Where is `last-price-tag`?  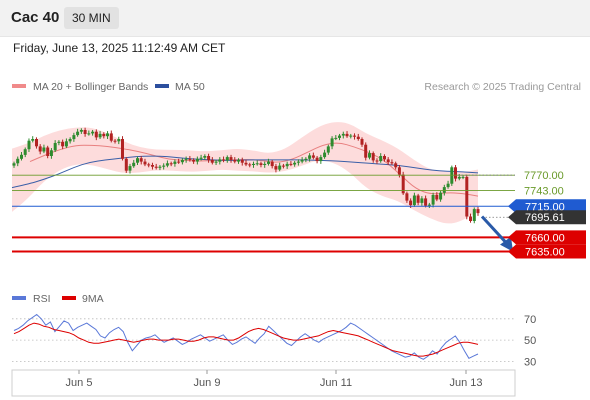 last-price-tag is located at coordinates (547, 217).